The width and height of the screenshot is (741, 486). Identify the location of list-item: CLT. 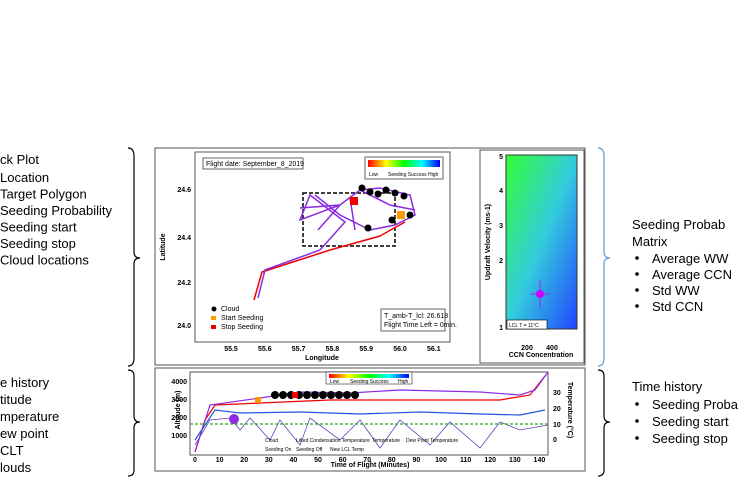
(12, 450).